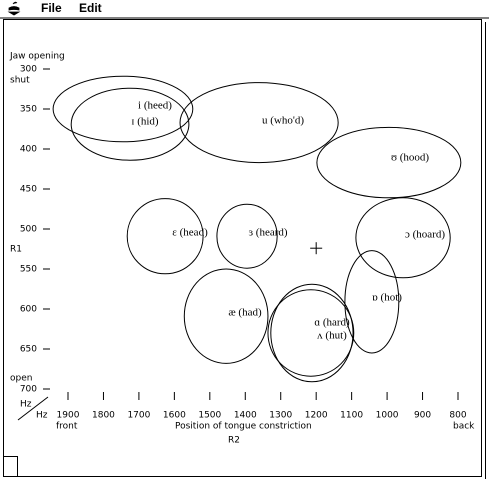  Describe the element at coordinates (245, 313) in the screenshot. I see `vowel-label: æ (had)` at that location.